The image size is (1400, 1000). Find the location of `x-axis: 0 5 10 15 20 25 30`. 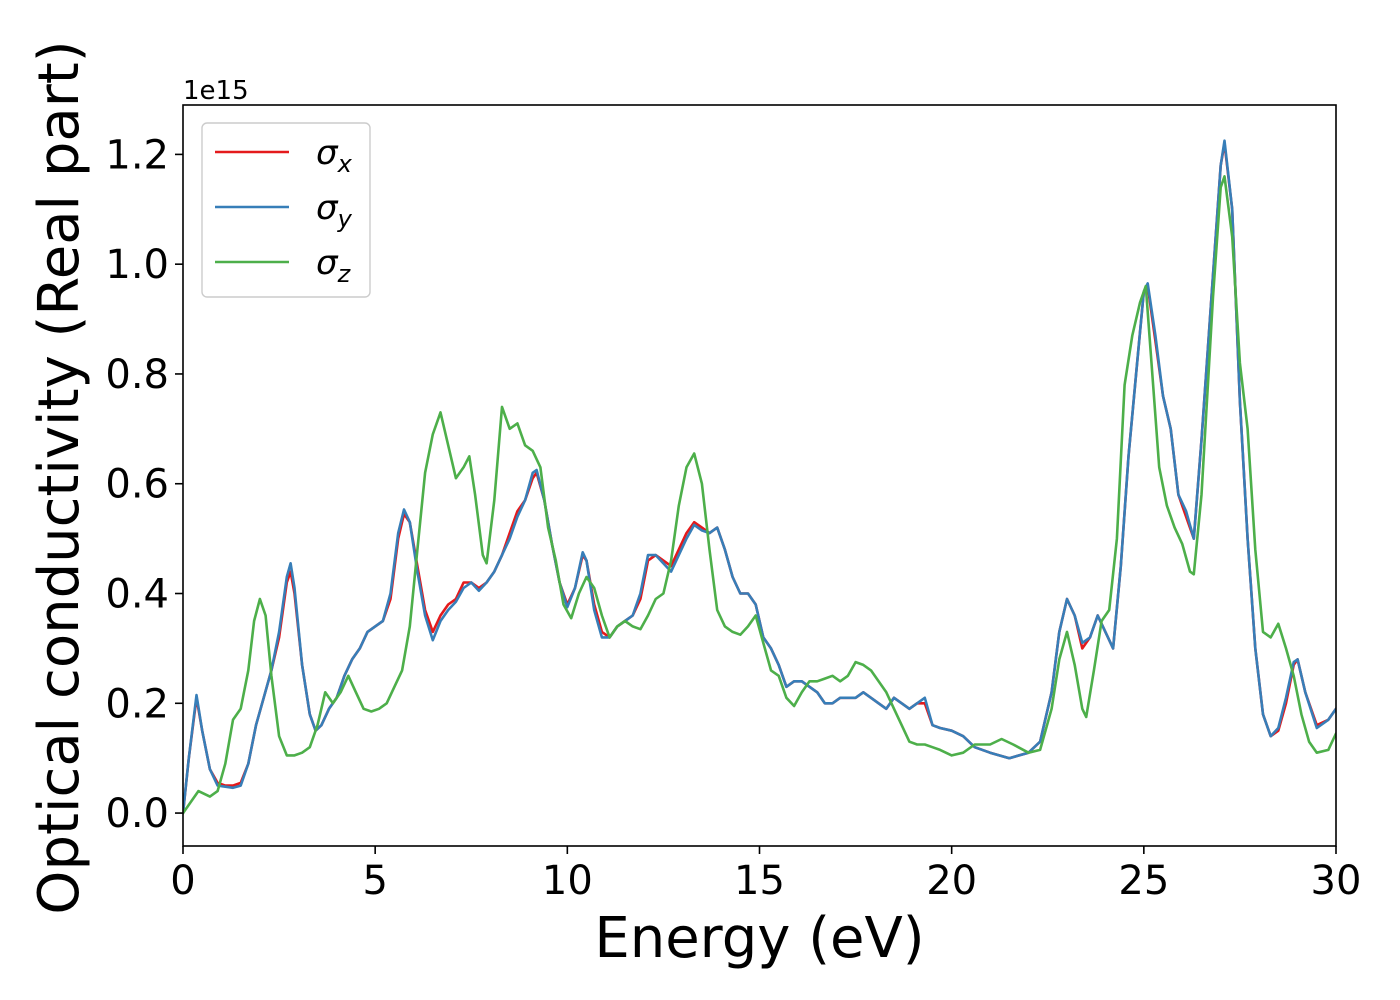

x-axis: 0 5 10 15 20 25 30 is located at coordinates (765, 875).